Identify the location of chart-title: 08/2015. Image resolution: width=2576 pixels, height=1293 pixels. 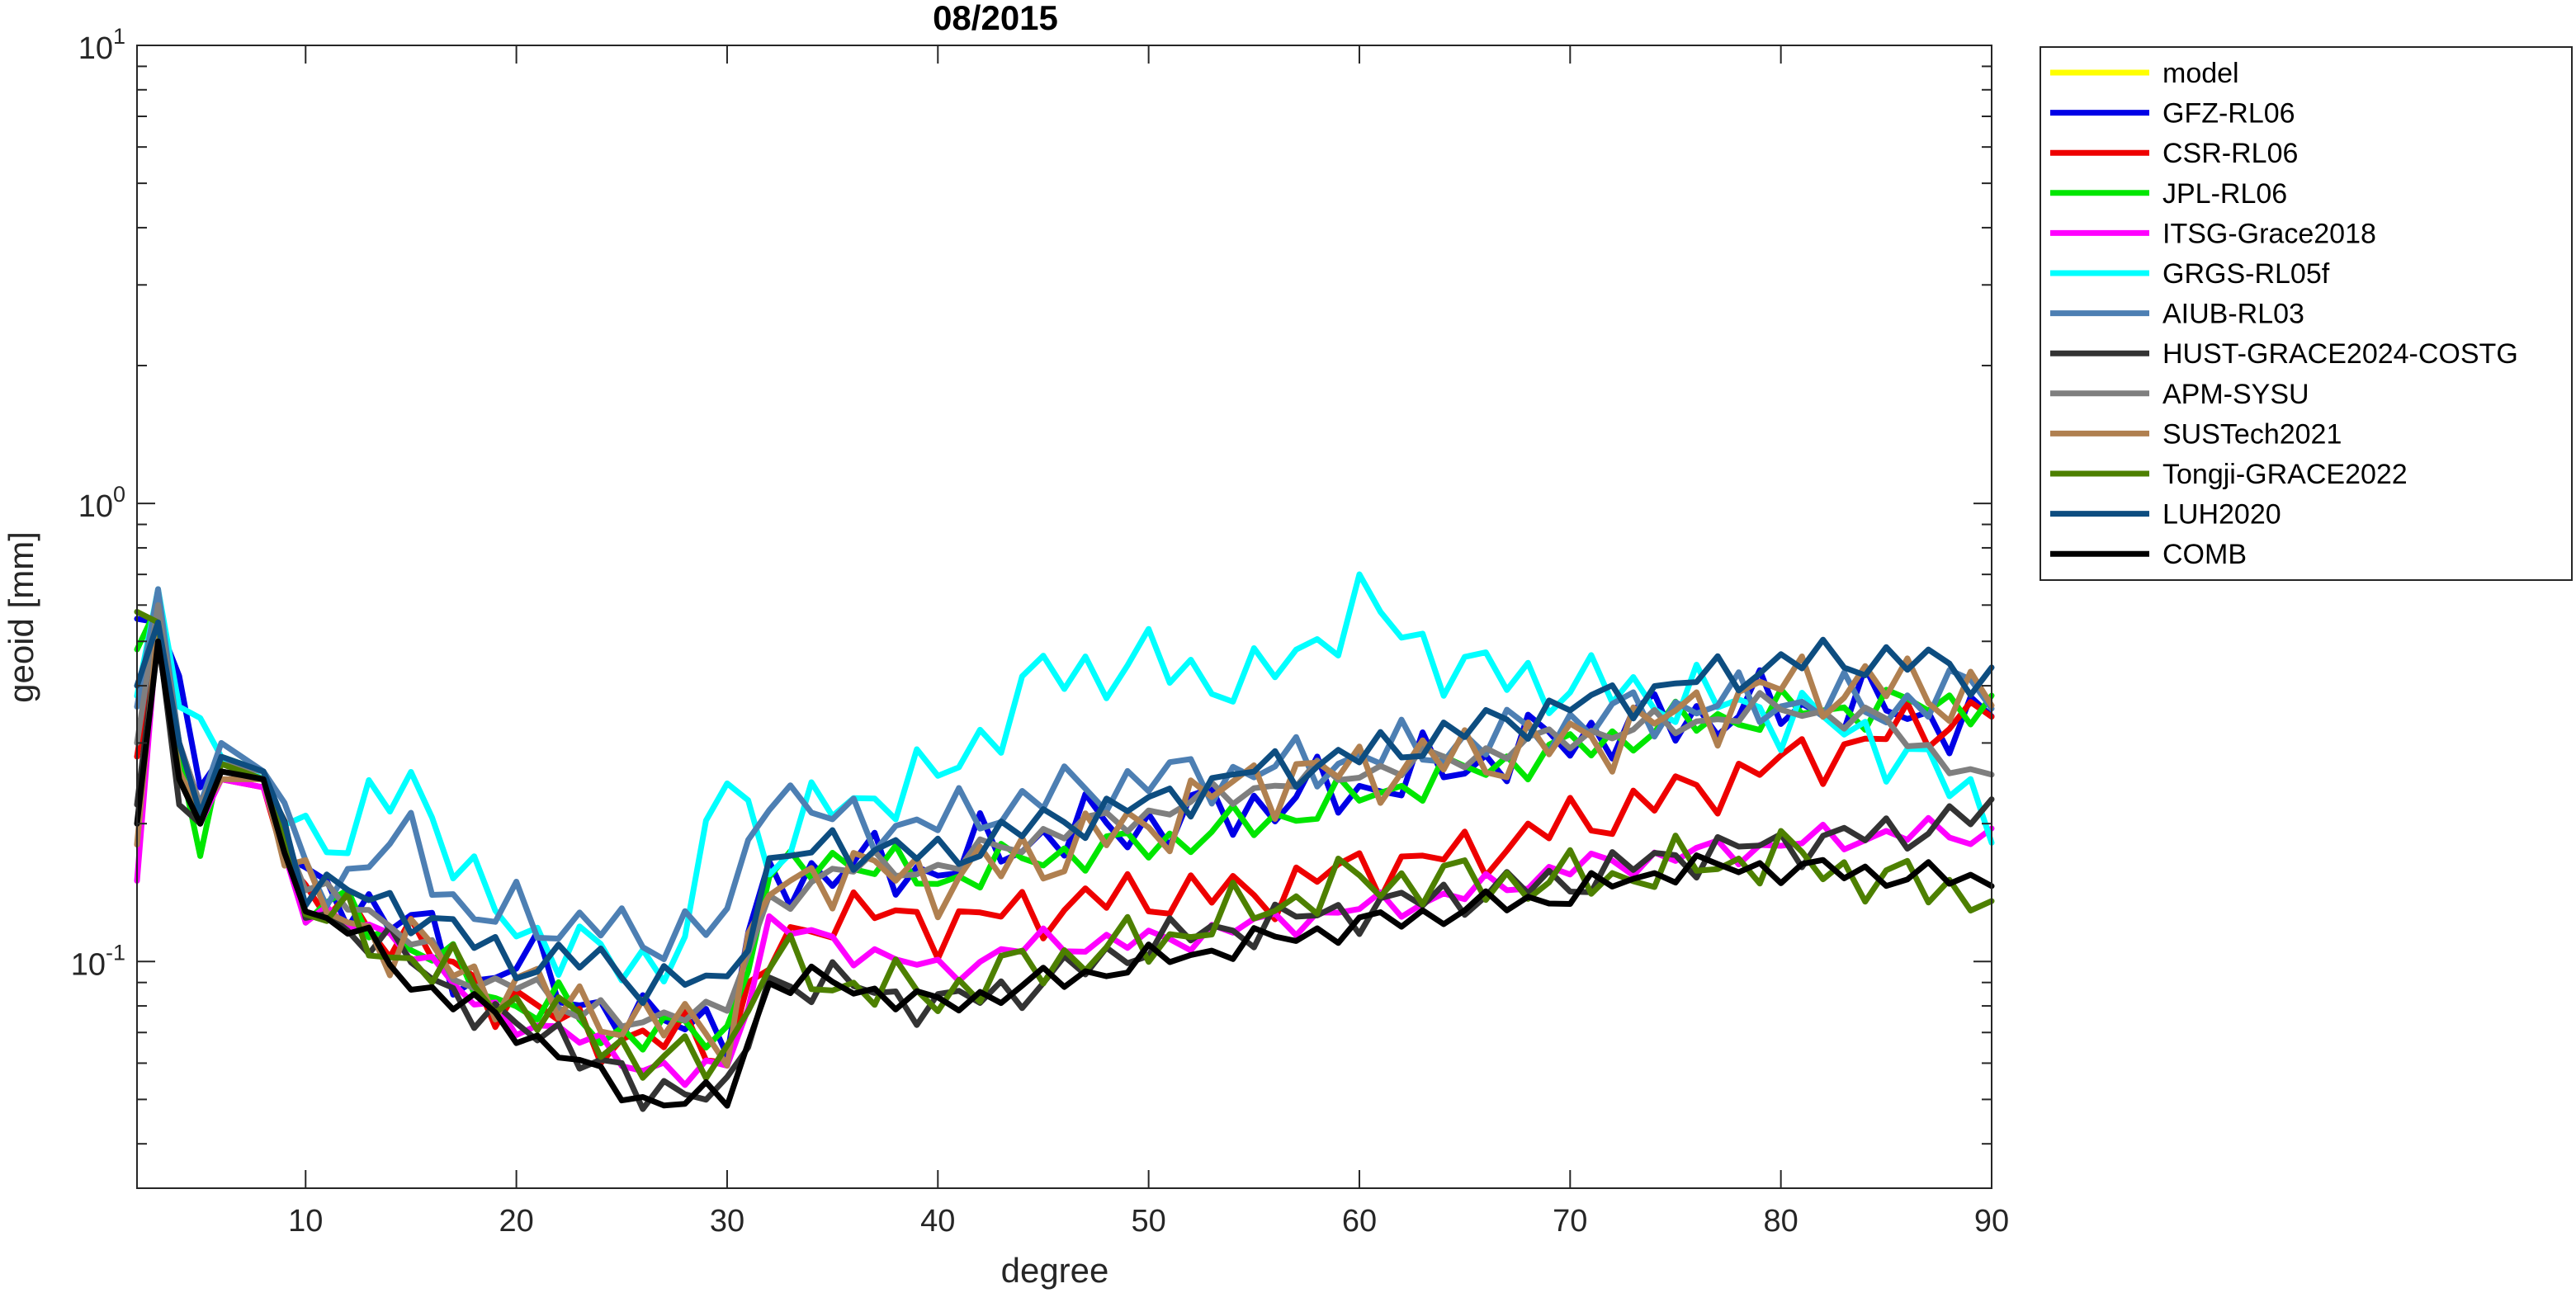
(995, 18).